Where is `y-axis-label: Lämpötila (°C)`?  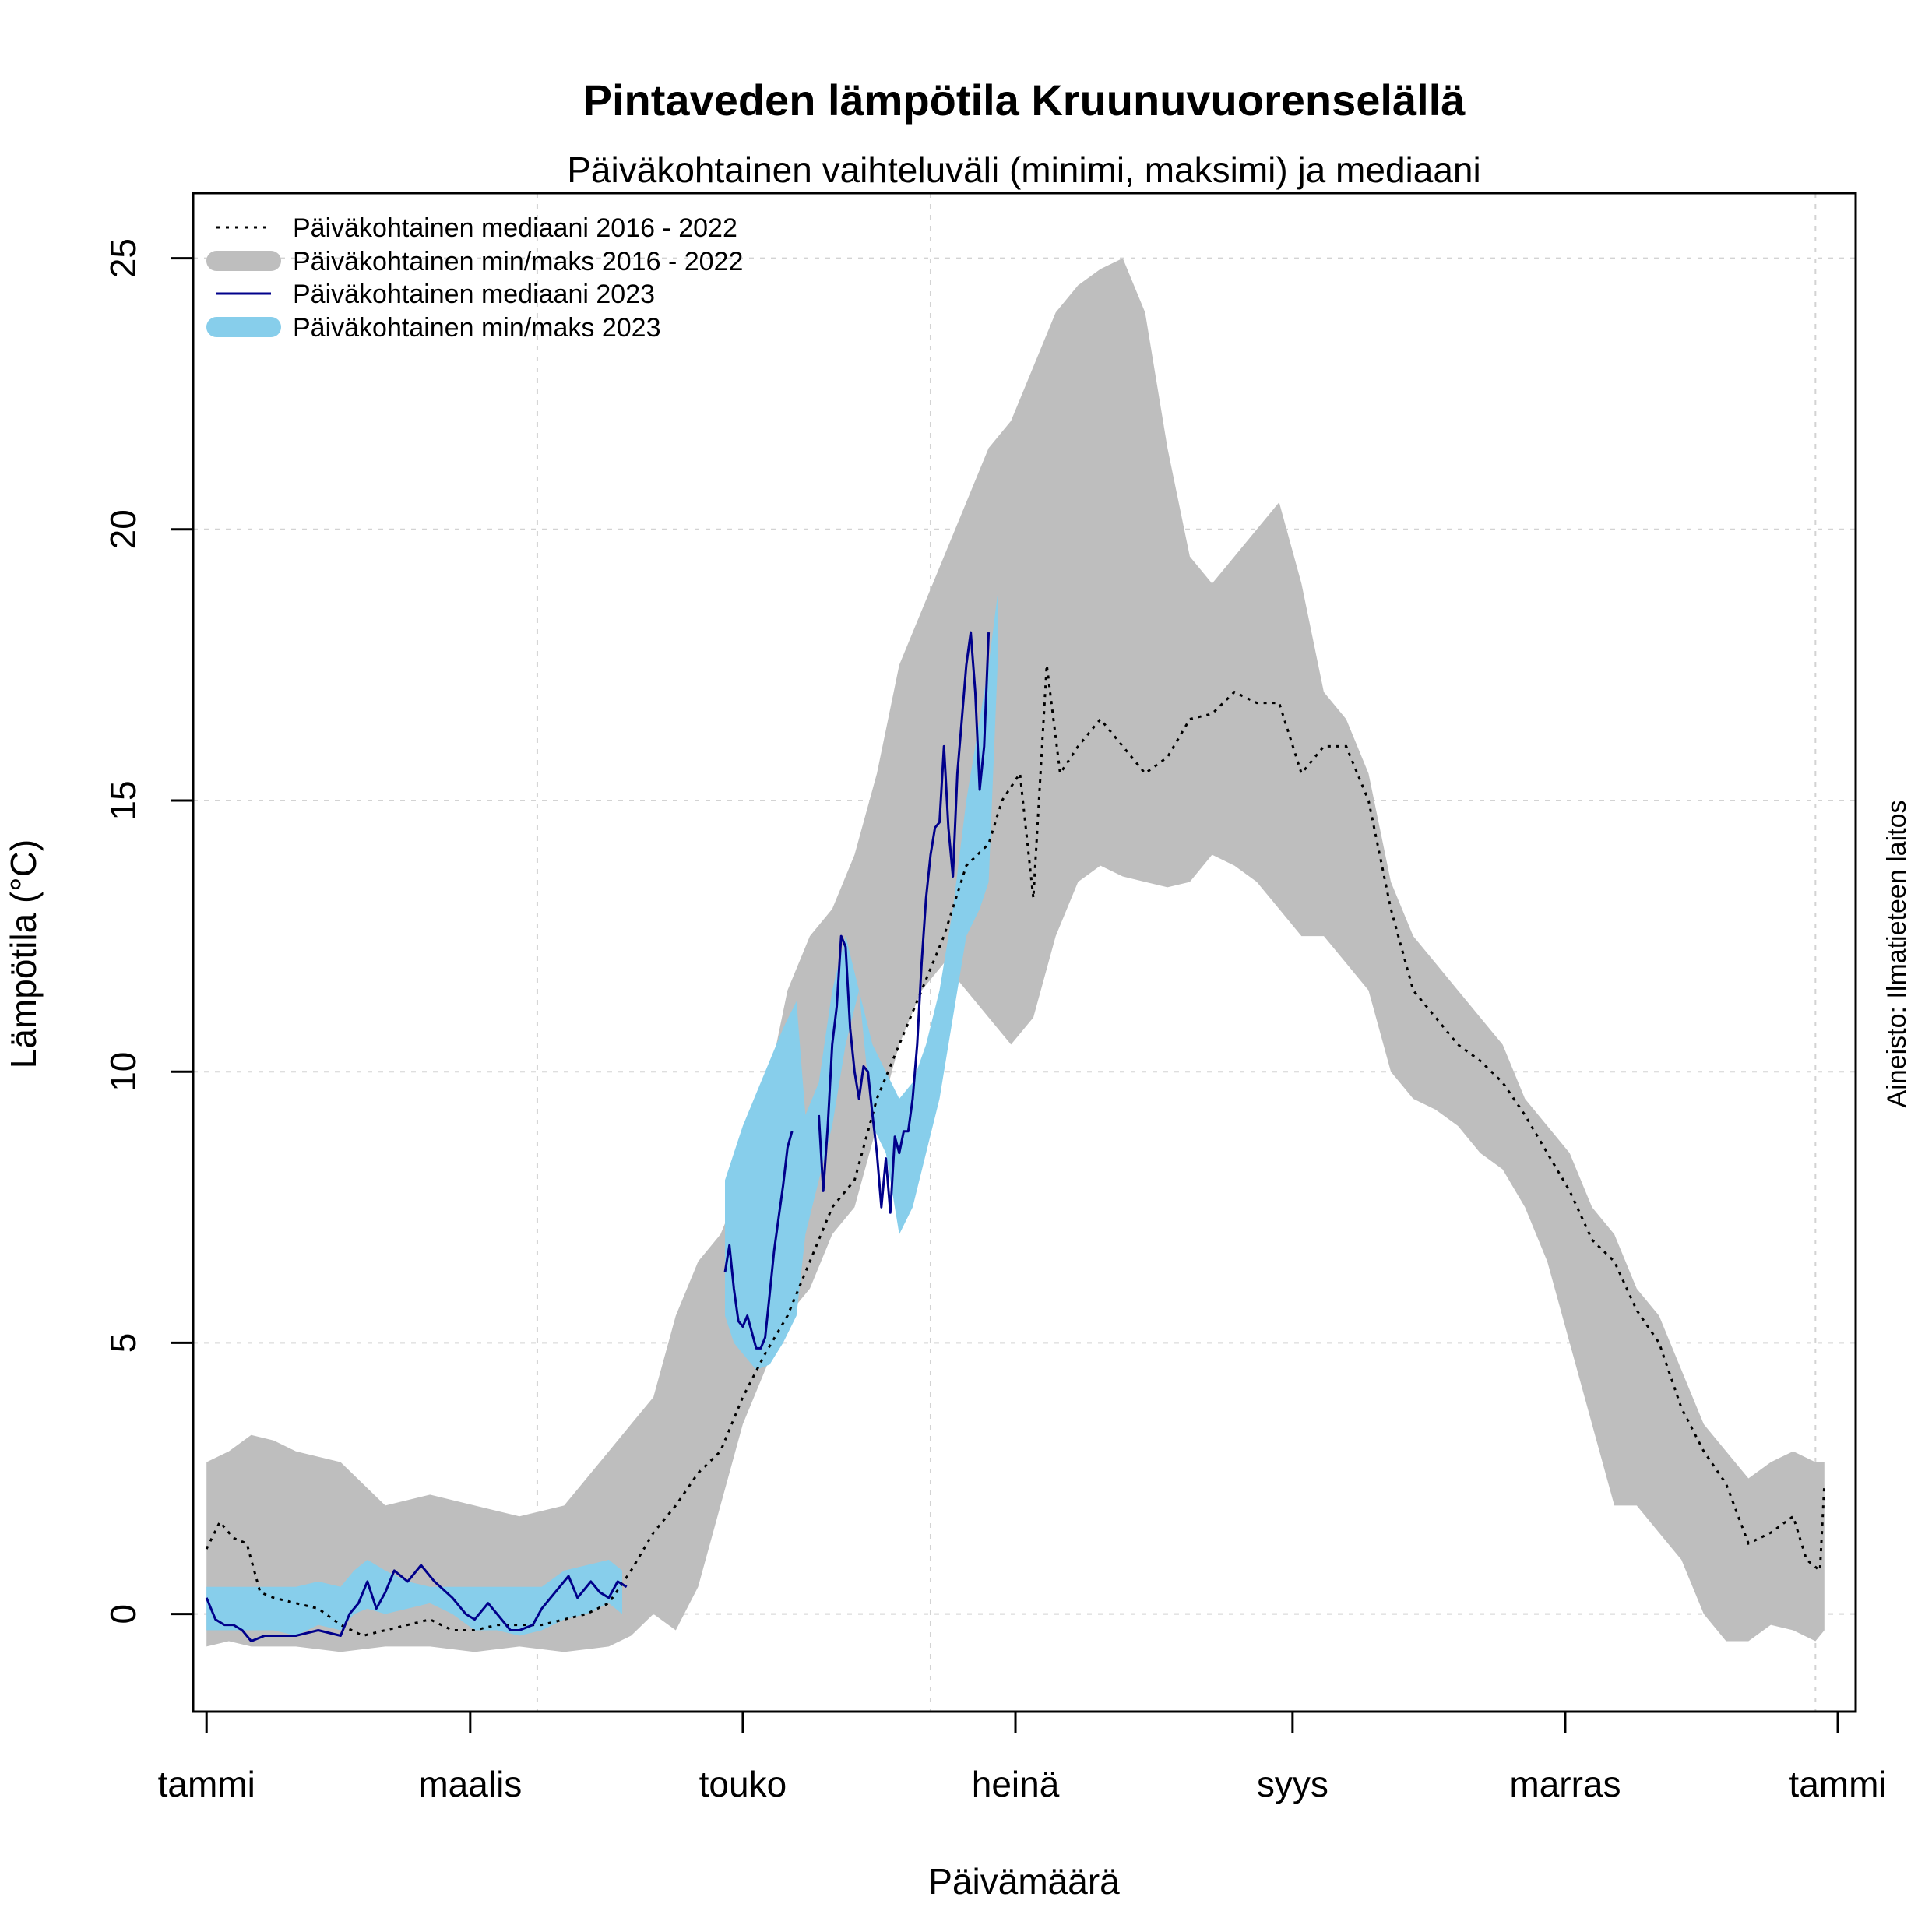 y-axis-label: Lämpötila (°C) is located at coordinates (23, 954).